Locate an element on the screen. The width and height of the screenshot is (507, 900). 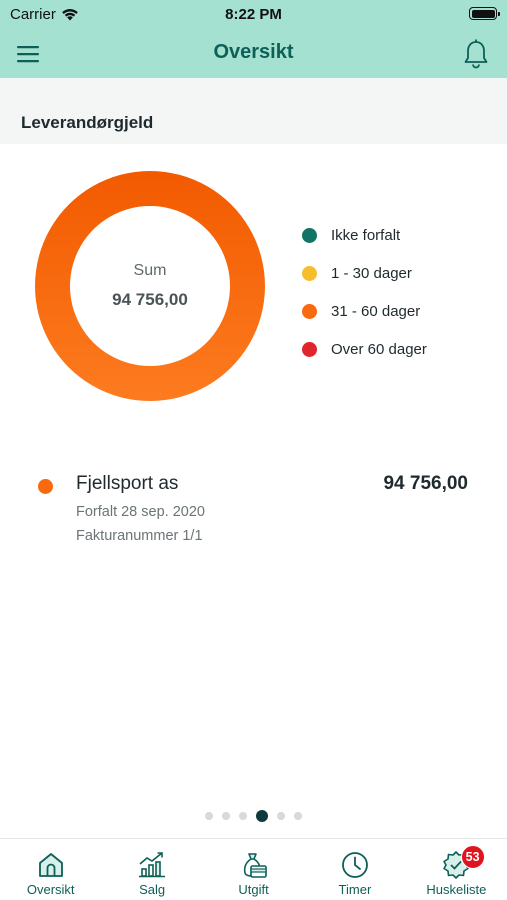
tab-timer: Timer is located at coordinates (354, 869).